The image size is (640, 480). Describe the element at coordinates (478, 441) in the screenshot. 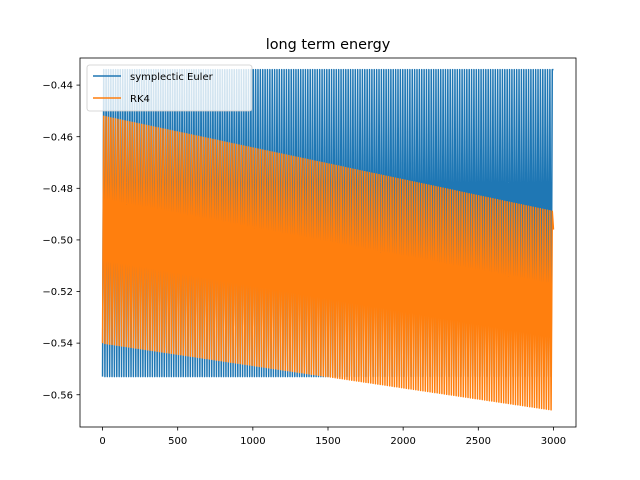

I see `x-tick-label: 2500` at that location.